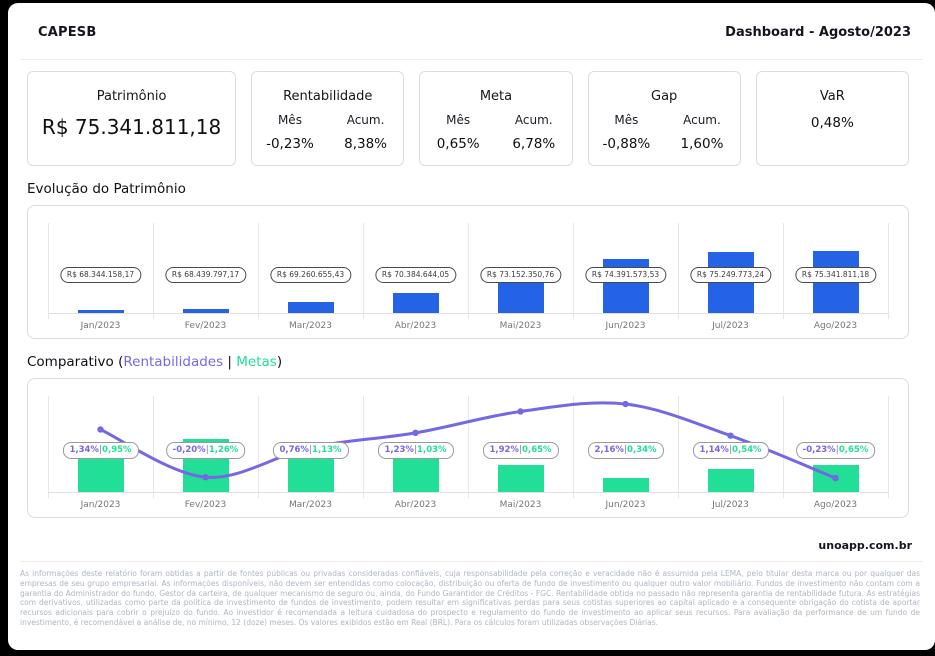 The image size is (935, 656). Describe the element at coordinates (290, 144) in the screenshot. I see `rentabilidade-mes-value: -0,23%` at that location.